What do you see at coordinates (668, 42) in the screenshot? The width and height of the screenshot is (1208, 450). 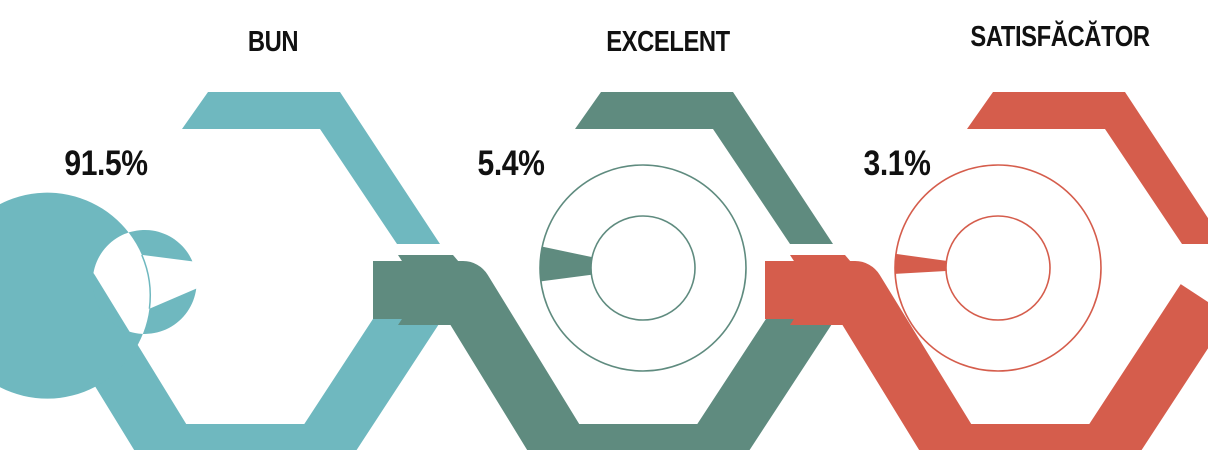 I see `category-label-excelent: EXCELENT` at bounding box center [668, 42].